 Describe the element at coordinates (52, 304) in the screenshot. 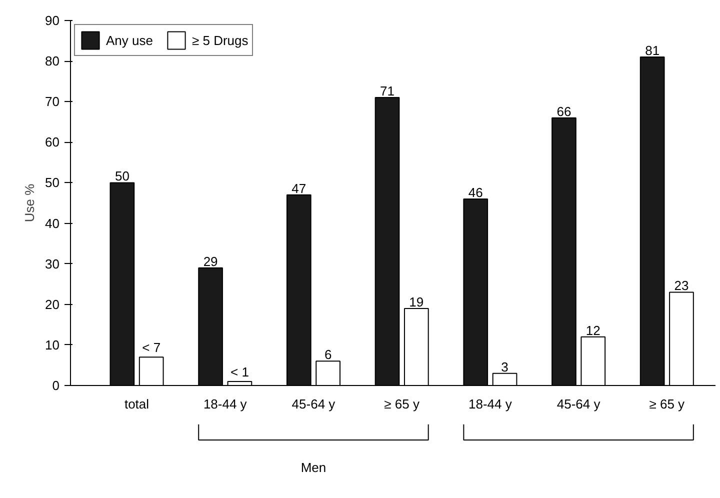

I see `y-tick-label: 20` at that location.